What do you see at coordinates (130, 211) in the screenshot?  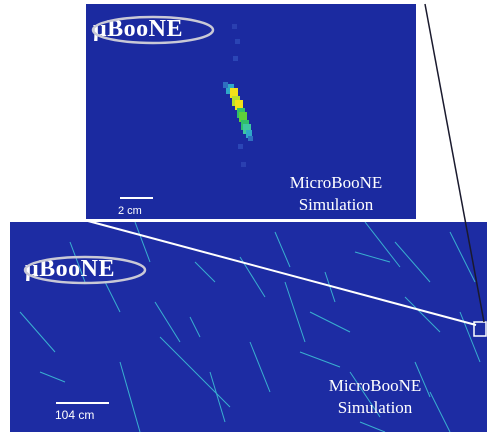 I see `scale-bar-label: 2 cm` at bounding box center [130, 211].